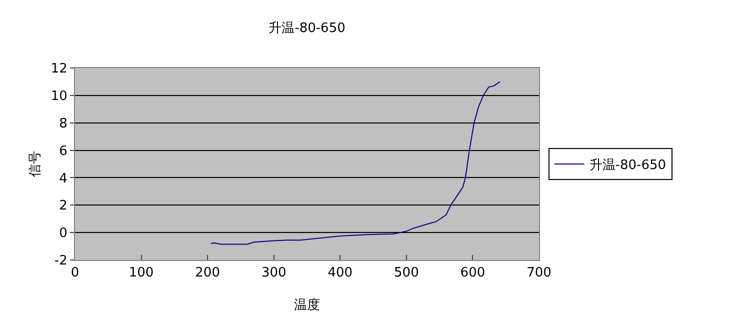 The height and width of the screenshot is (330, 734). Describe the element at coordinates (307, 28) in the screenshot. I see `chart-title: 升温-80-650` at that location.